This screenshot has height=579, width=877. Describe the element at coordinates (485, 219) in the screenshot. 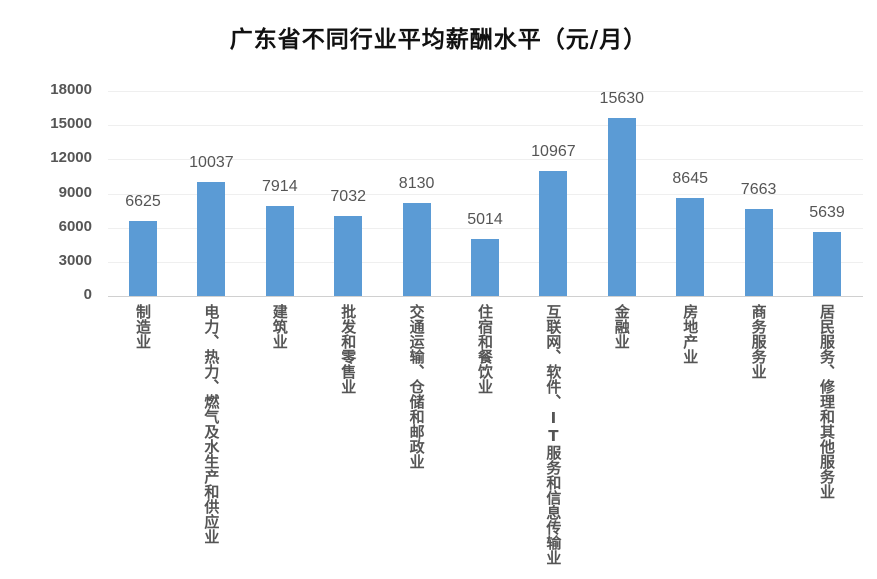

I see `bar-value-label: 5014` at that location.